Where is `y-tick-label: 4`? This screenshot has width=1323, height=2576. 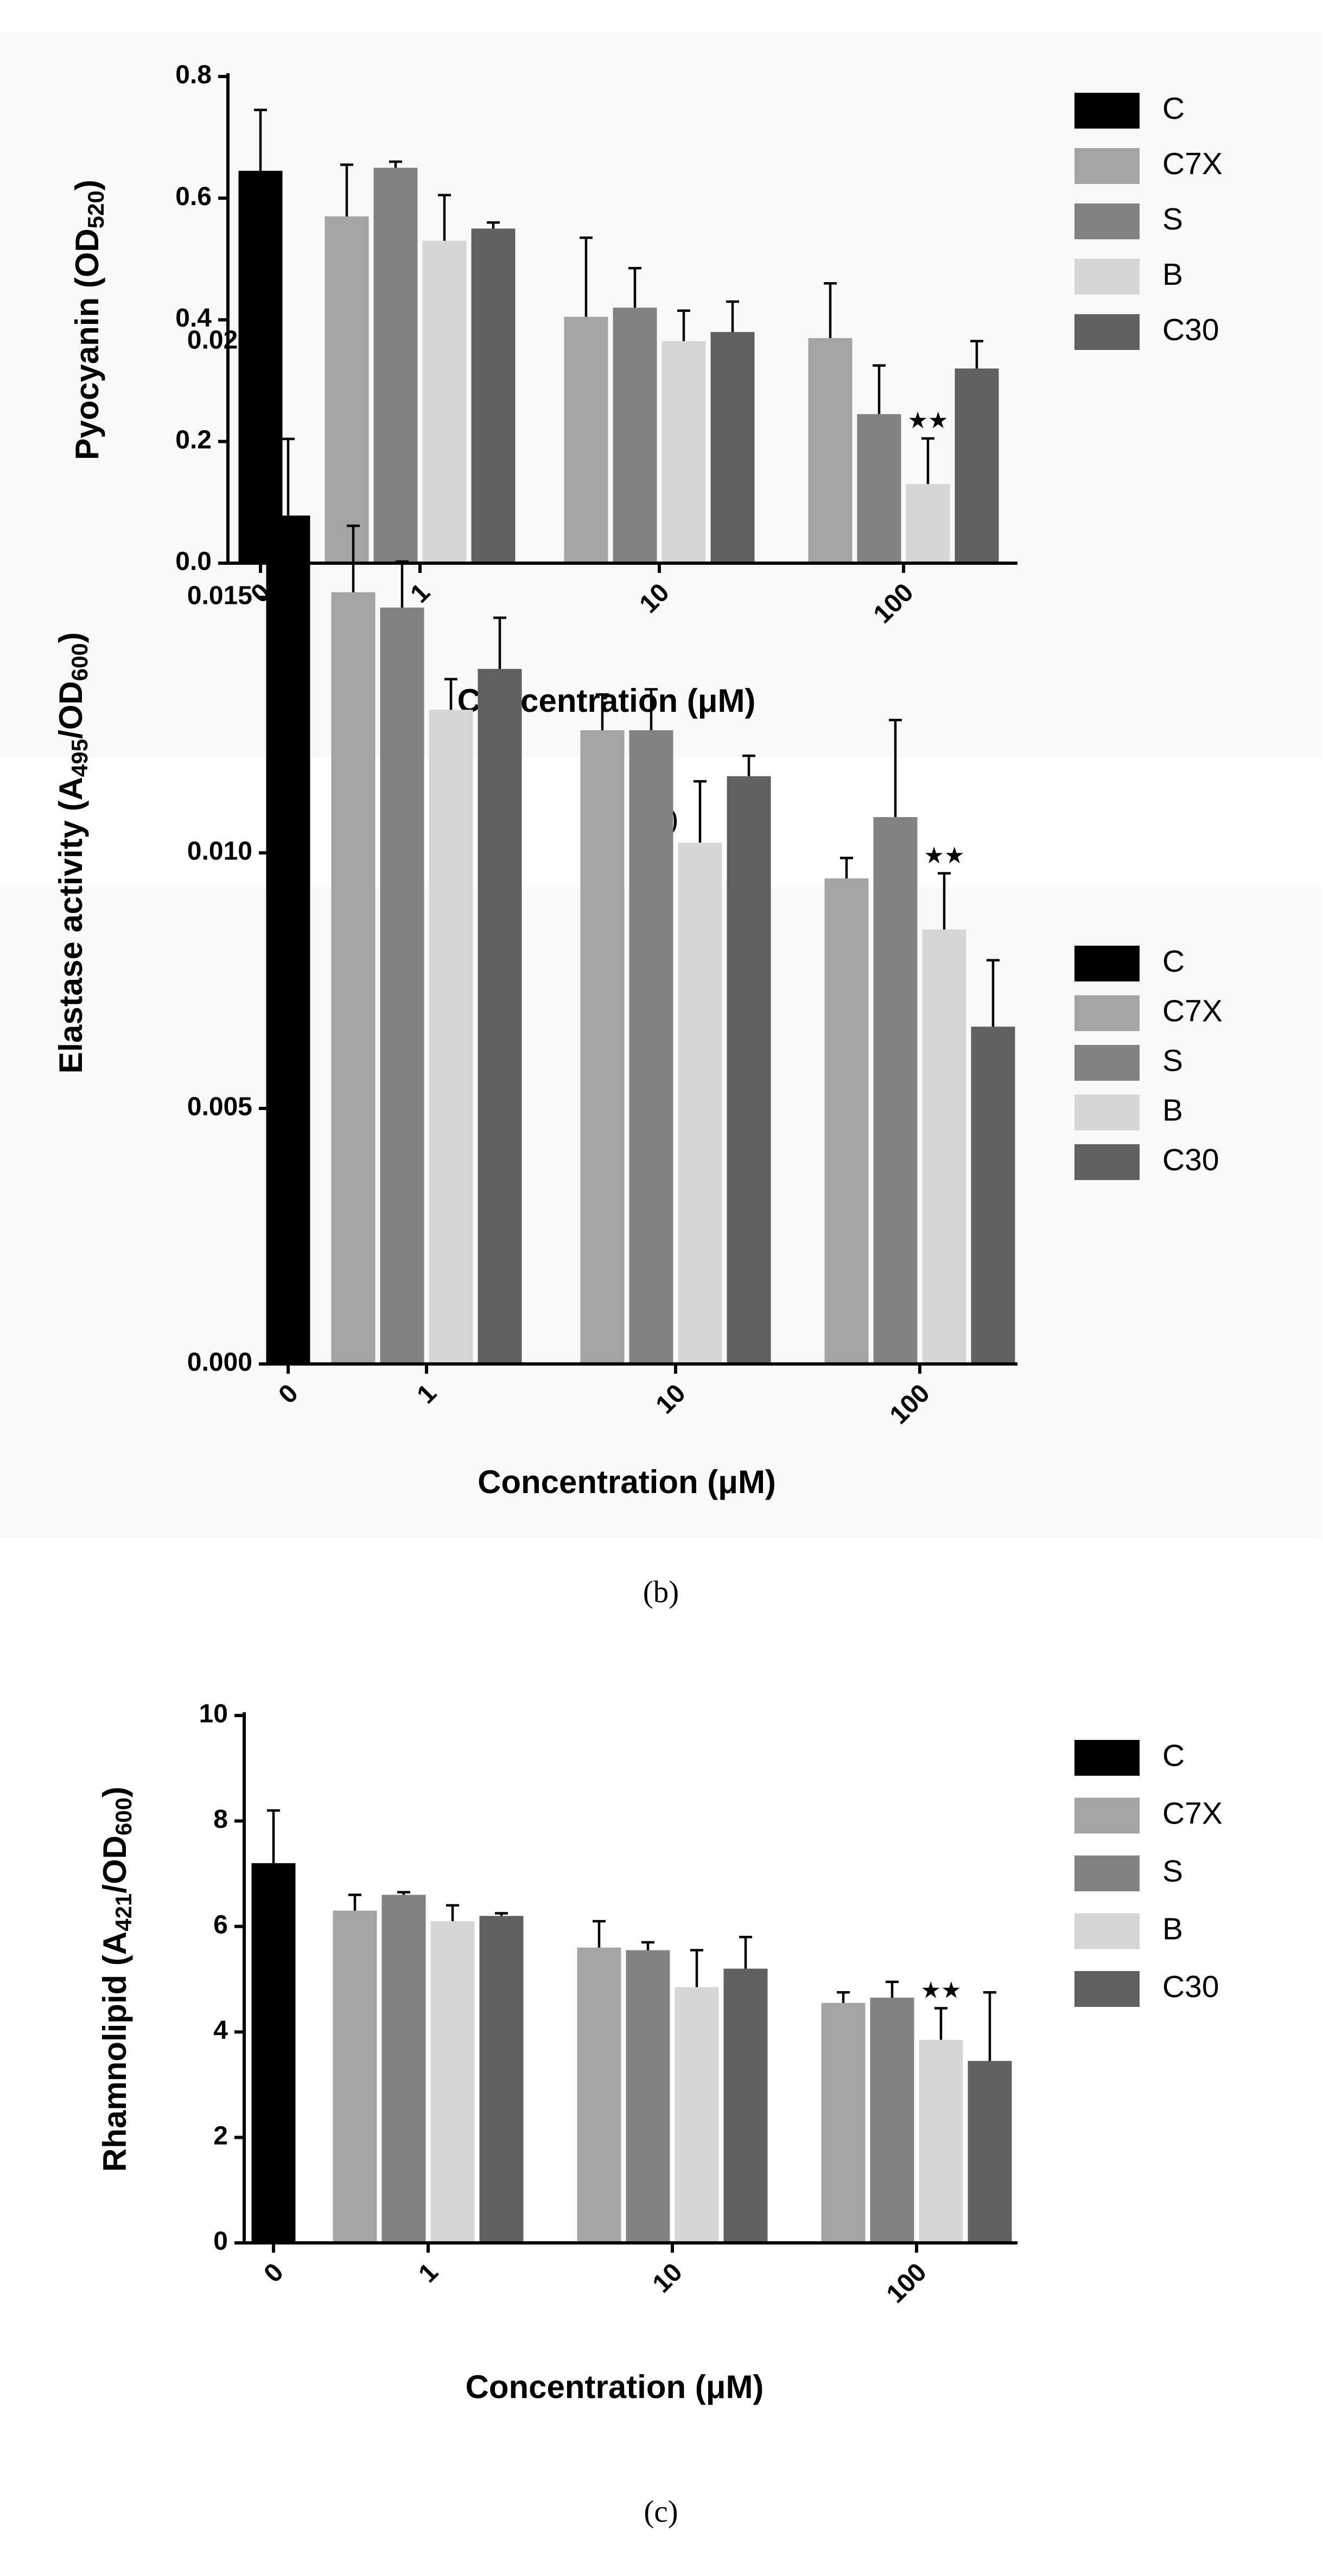
y-tick-label: 4 is located at coordinates (221, 2030).